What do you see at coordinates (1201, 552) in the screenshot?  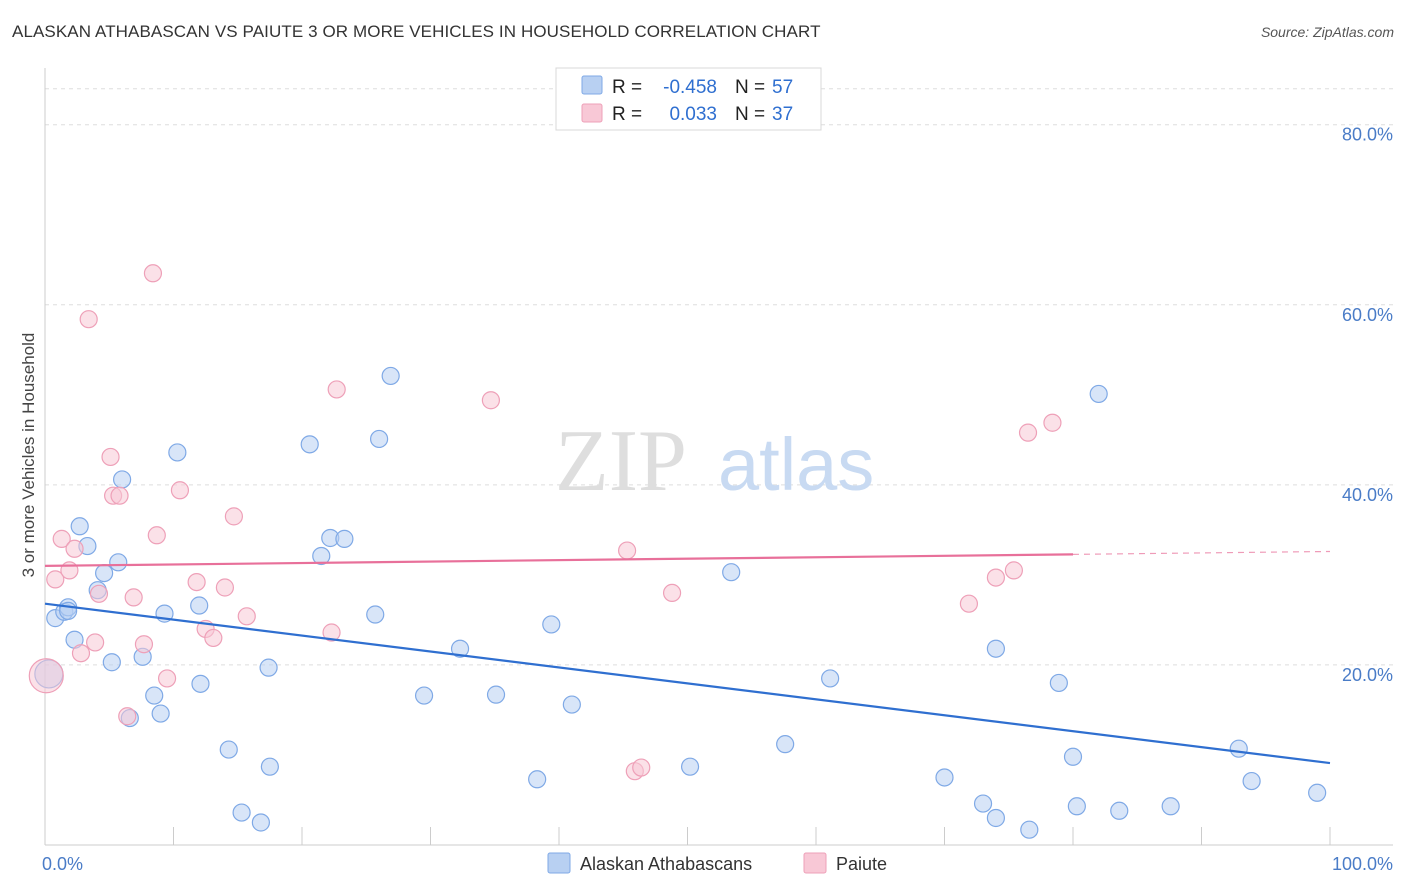 I see `trend-line-paiute-extension` at bounding box center [1201, 552].